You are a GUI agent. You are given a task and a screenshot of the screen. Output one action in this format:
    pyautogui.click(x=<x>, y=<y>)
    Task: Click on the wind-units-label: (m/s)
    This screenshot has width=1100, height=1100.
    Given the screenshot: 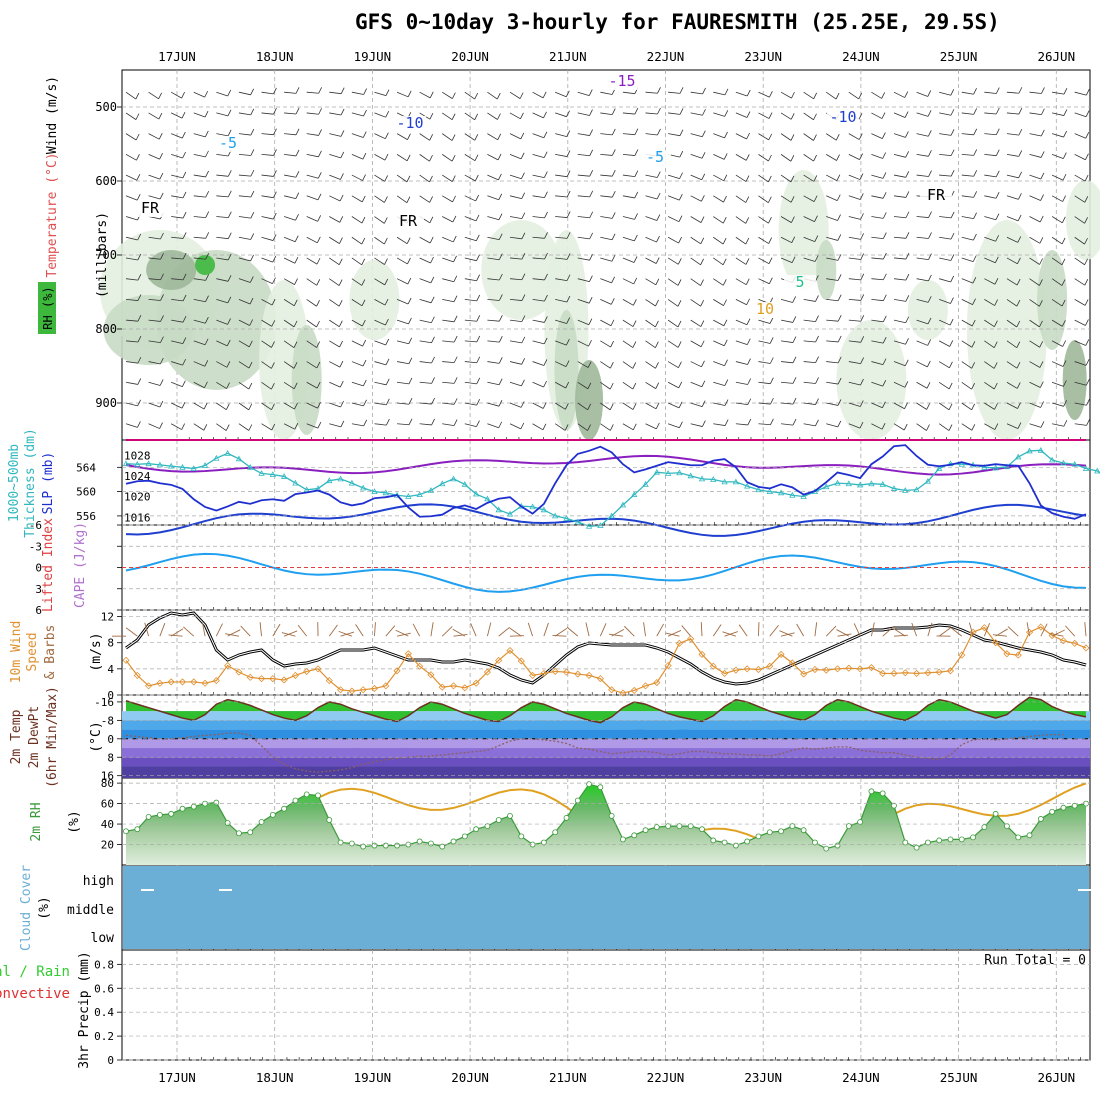 What is the action you would take?
    pyautogui.click(x=96, y=651)
    